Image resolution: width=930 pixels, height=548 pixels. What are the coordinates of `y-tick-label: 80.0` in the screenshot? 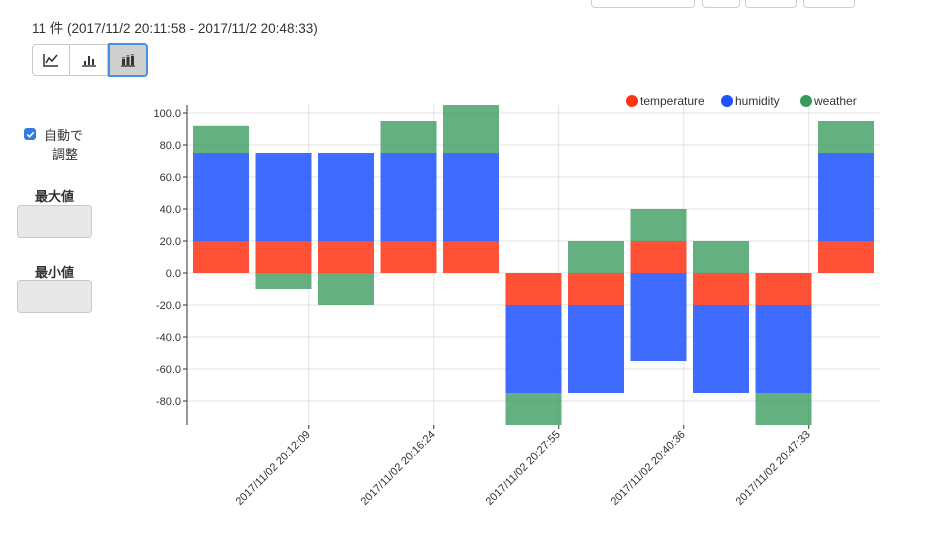 It's located at (170, 146).